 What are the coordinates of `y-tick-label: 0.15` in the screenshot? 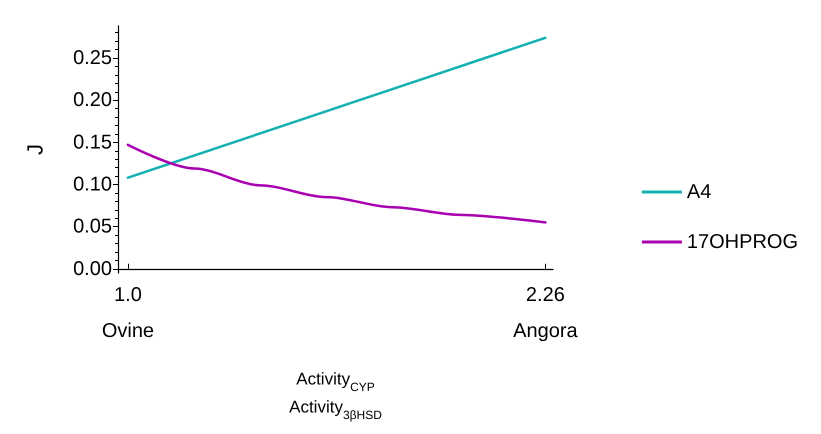 It's located at (92, 142).